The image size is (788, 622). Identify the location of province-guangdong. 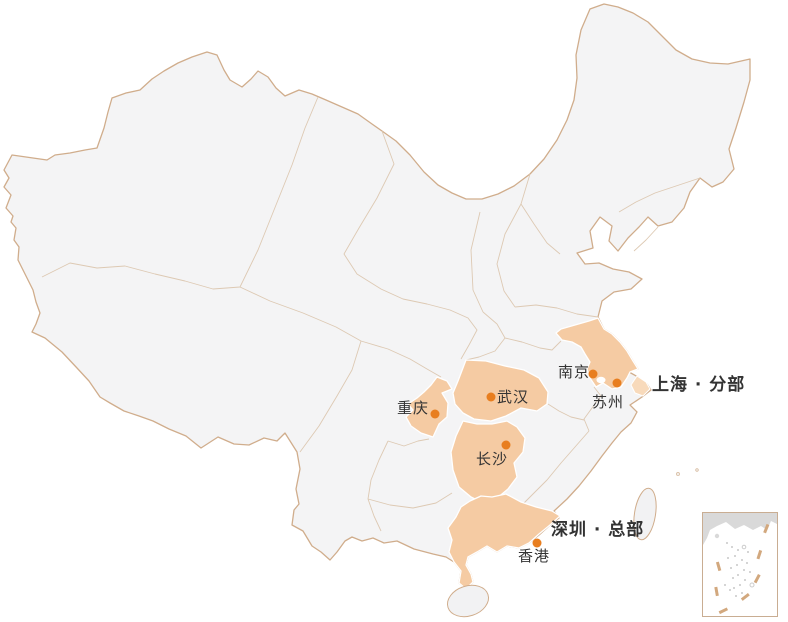
(504, 541).